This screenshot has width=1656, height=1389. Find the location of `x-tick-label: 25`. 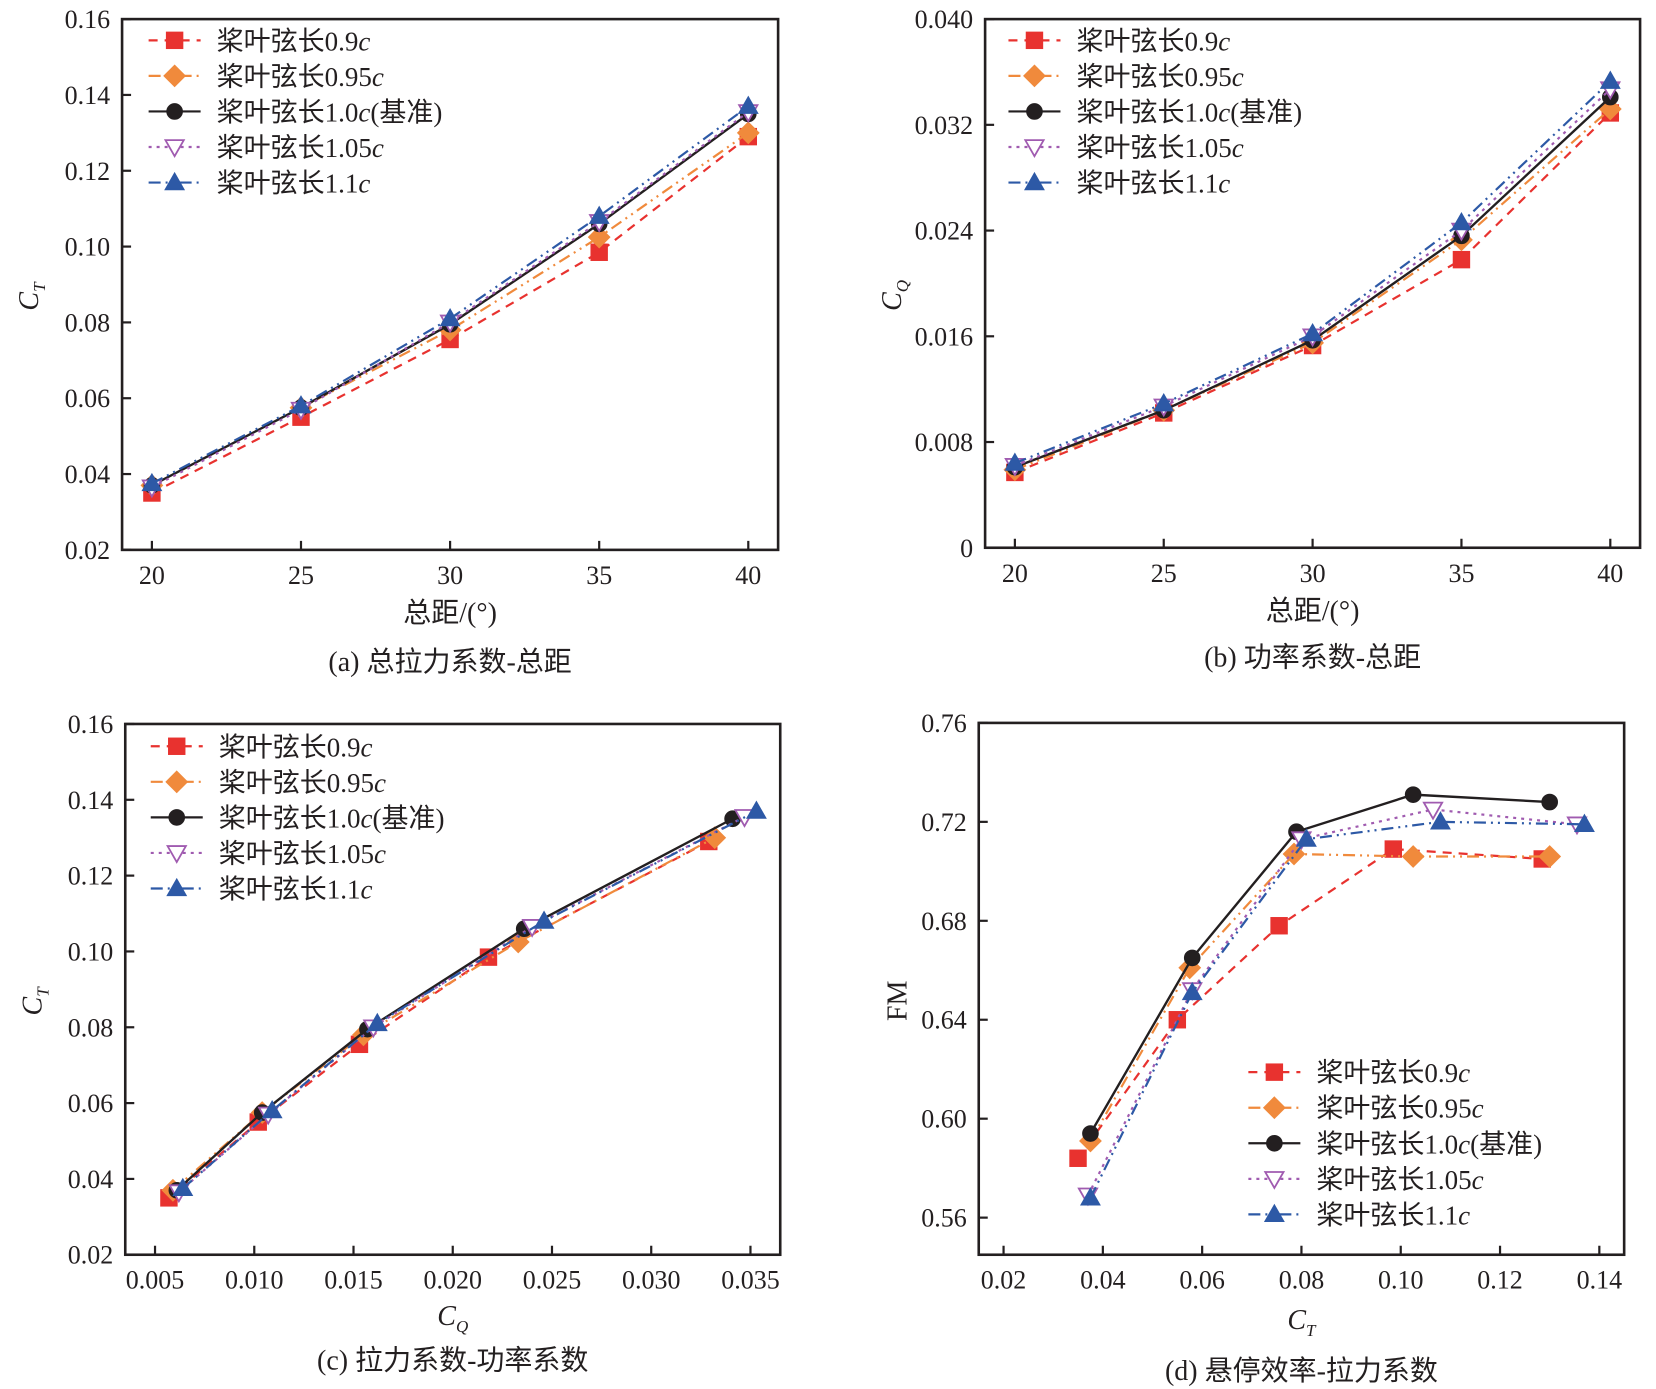

x-tick-label: 25 is located at coordinates (1164, 573).